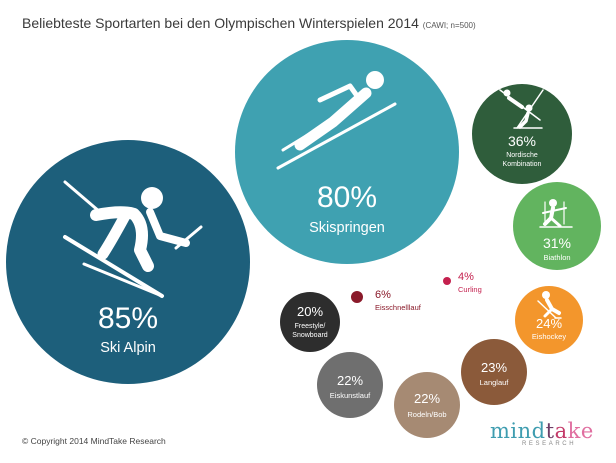 The image size is (616, 463). What do you see at coordinates (542, 433) in the screenshot?
I see `mindtake-logo: mindtake RESEARCH` at bounding box center [542, 433].